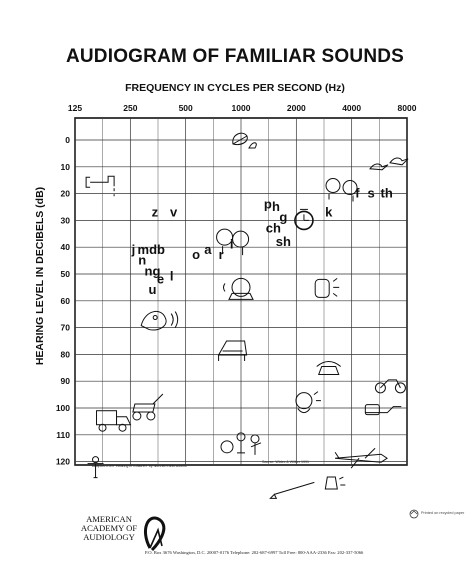 The width and height of the screenshot is (470, 563). I want to click on y-tick-label: 70, so click(66, 328).